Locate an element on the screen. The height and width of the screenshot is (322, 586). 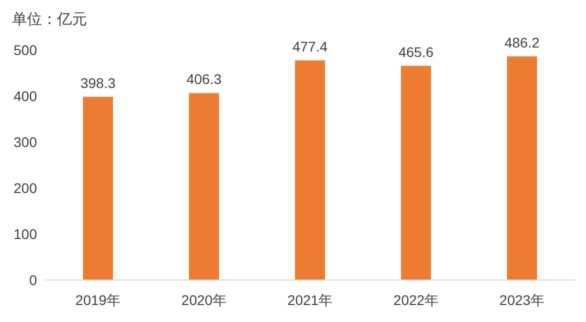
y-tick-label: 200 is located at coordinates (26, 188).